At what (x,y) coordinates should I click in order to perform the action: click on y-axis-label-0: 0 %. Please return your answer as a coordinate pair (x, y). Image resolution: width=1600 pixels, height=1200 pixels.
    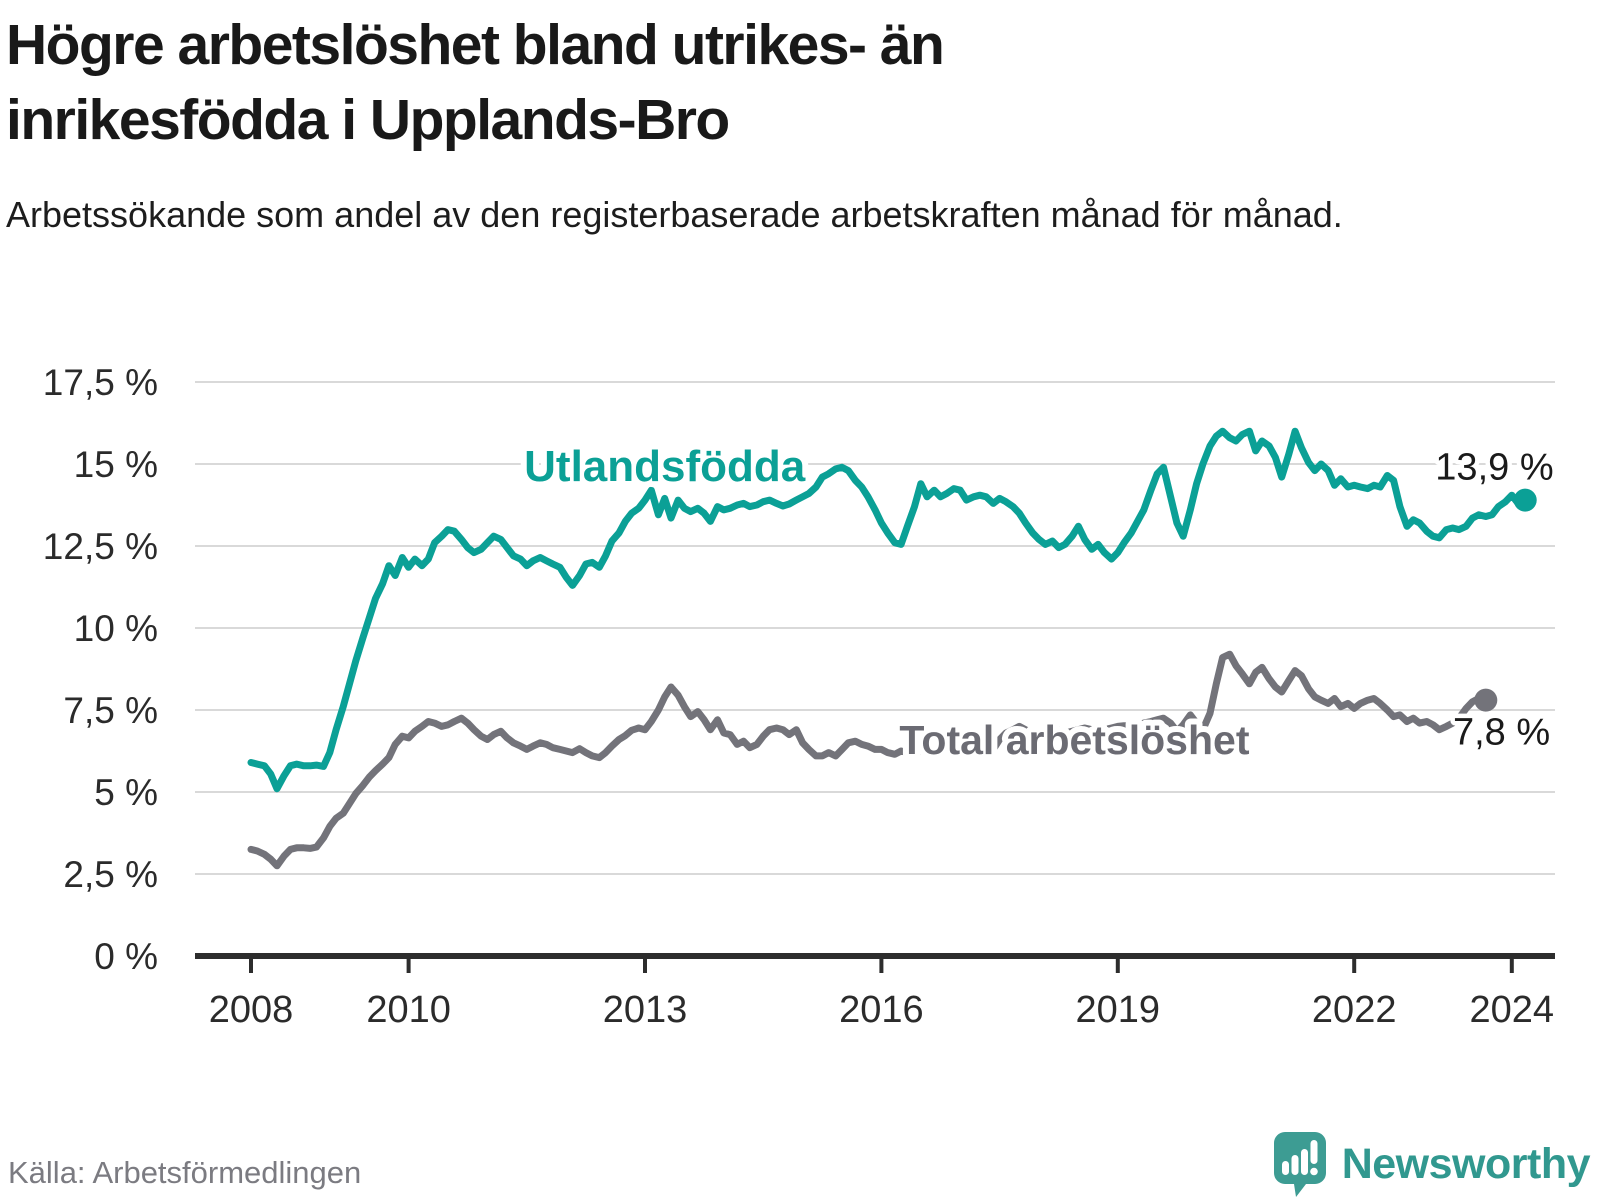
    Looking at the image, I should click on (126, 956).